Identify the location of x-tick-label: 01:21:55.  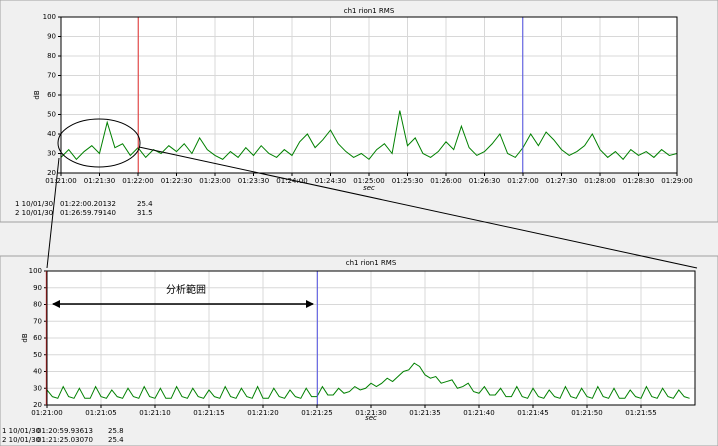
(640, 413).